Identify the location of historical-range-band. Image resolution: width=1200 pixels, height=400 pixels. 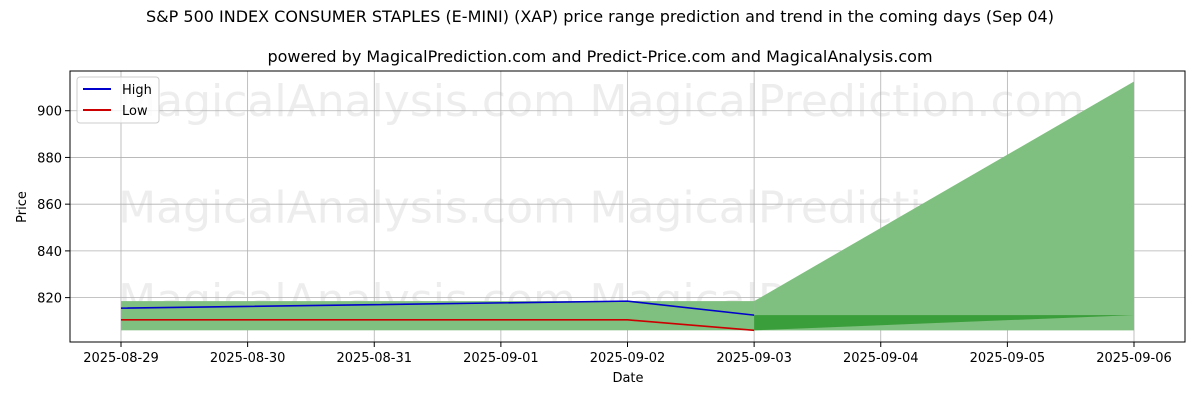
(438, 316).